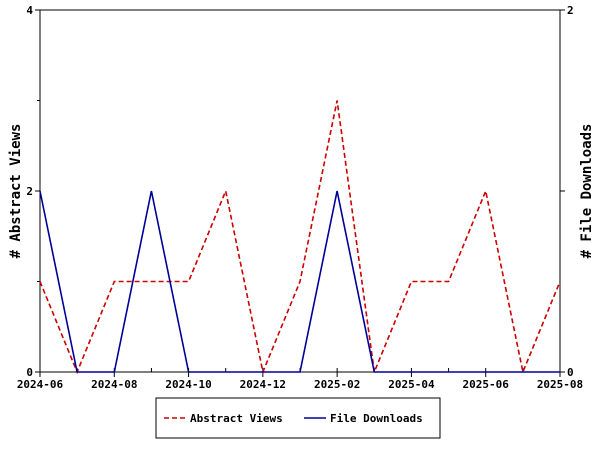 The width and height of the screenshot is (600, 454). Describe the element at coordinates (29, 10) in the screenshot. I see `y-left-tick-label: 4` at that location.